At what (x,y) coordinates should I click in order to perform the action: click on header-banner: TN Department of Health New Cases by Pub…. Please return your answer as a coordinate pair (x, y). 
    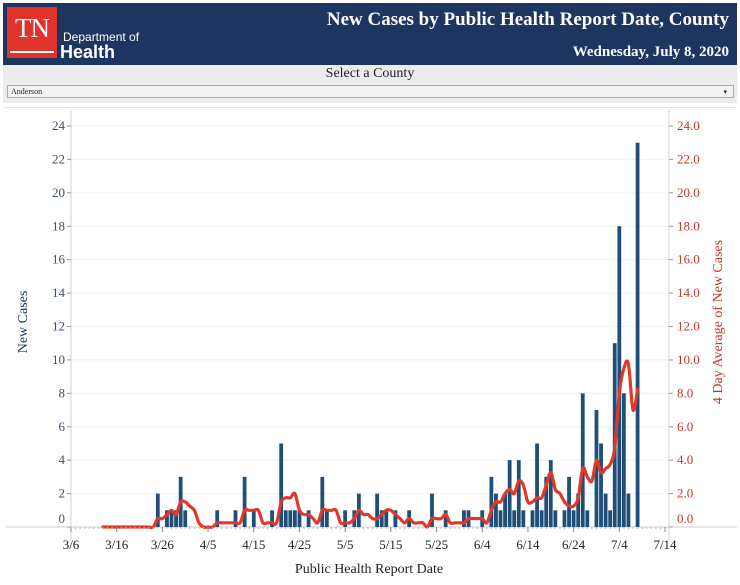
    Looking at the image, I should click on (370, 34).